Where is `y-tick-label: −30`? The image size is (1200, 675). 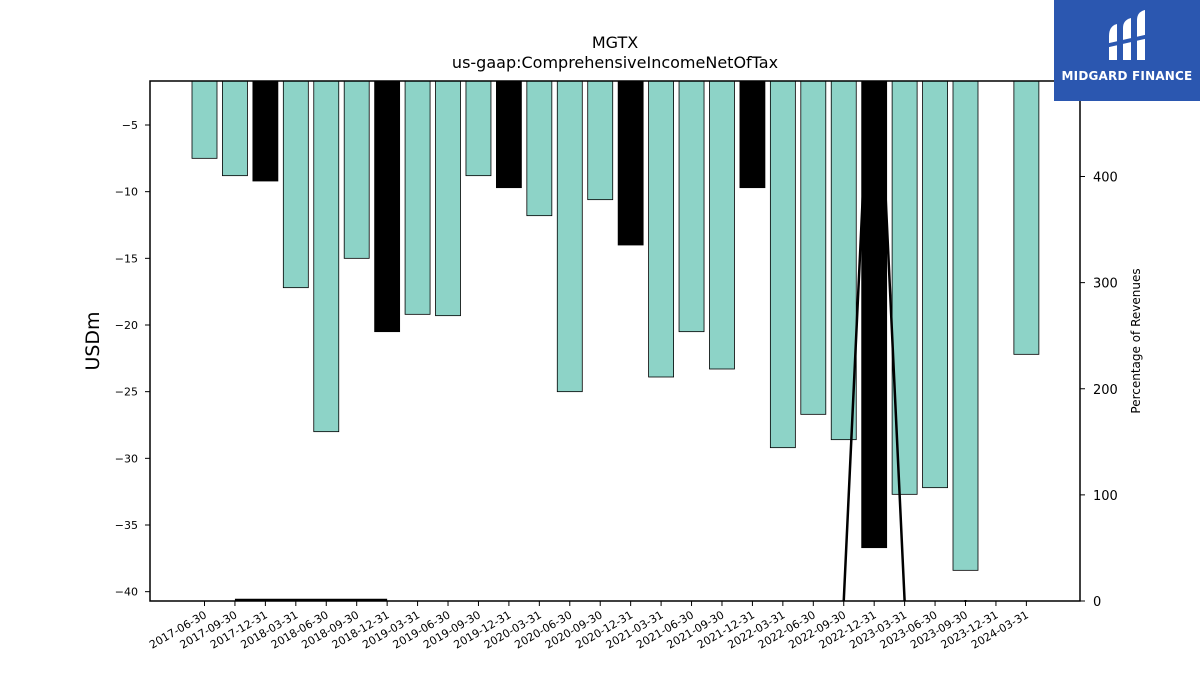
y-tick-label: −30 is located at coordinates (126, 458).